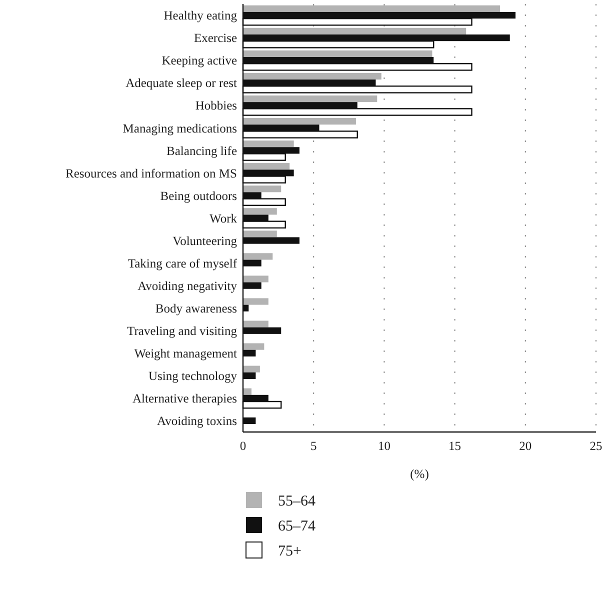 The width and height of the screenshot is (610, 591). What do you see at coordinates (186, 353) in the screenshot?
I see `y-tick-label: Weight management` at bounding box center [186, 353].